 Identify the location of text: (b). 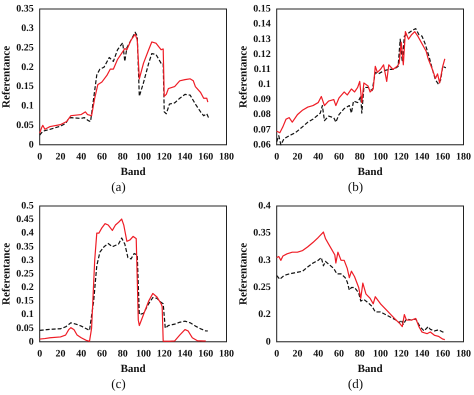
(355, 187).